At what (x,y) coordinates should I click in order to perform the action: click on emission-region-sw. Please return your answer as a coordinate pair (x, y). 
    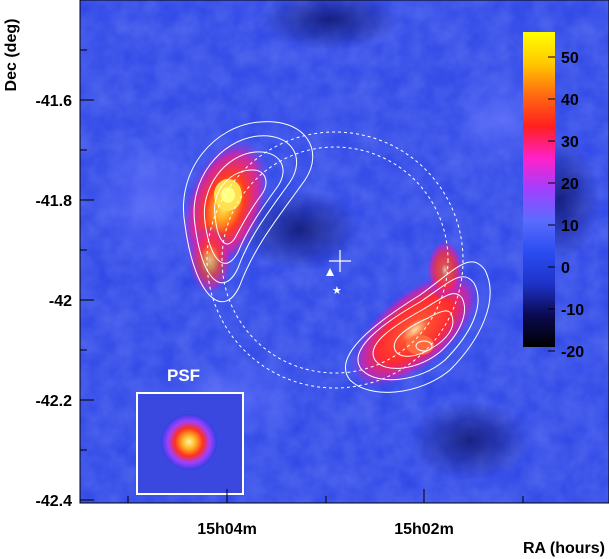
    Looking at the image, I should click on (415, 315).